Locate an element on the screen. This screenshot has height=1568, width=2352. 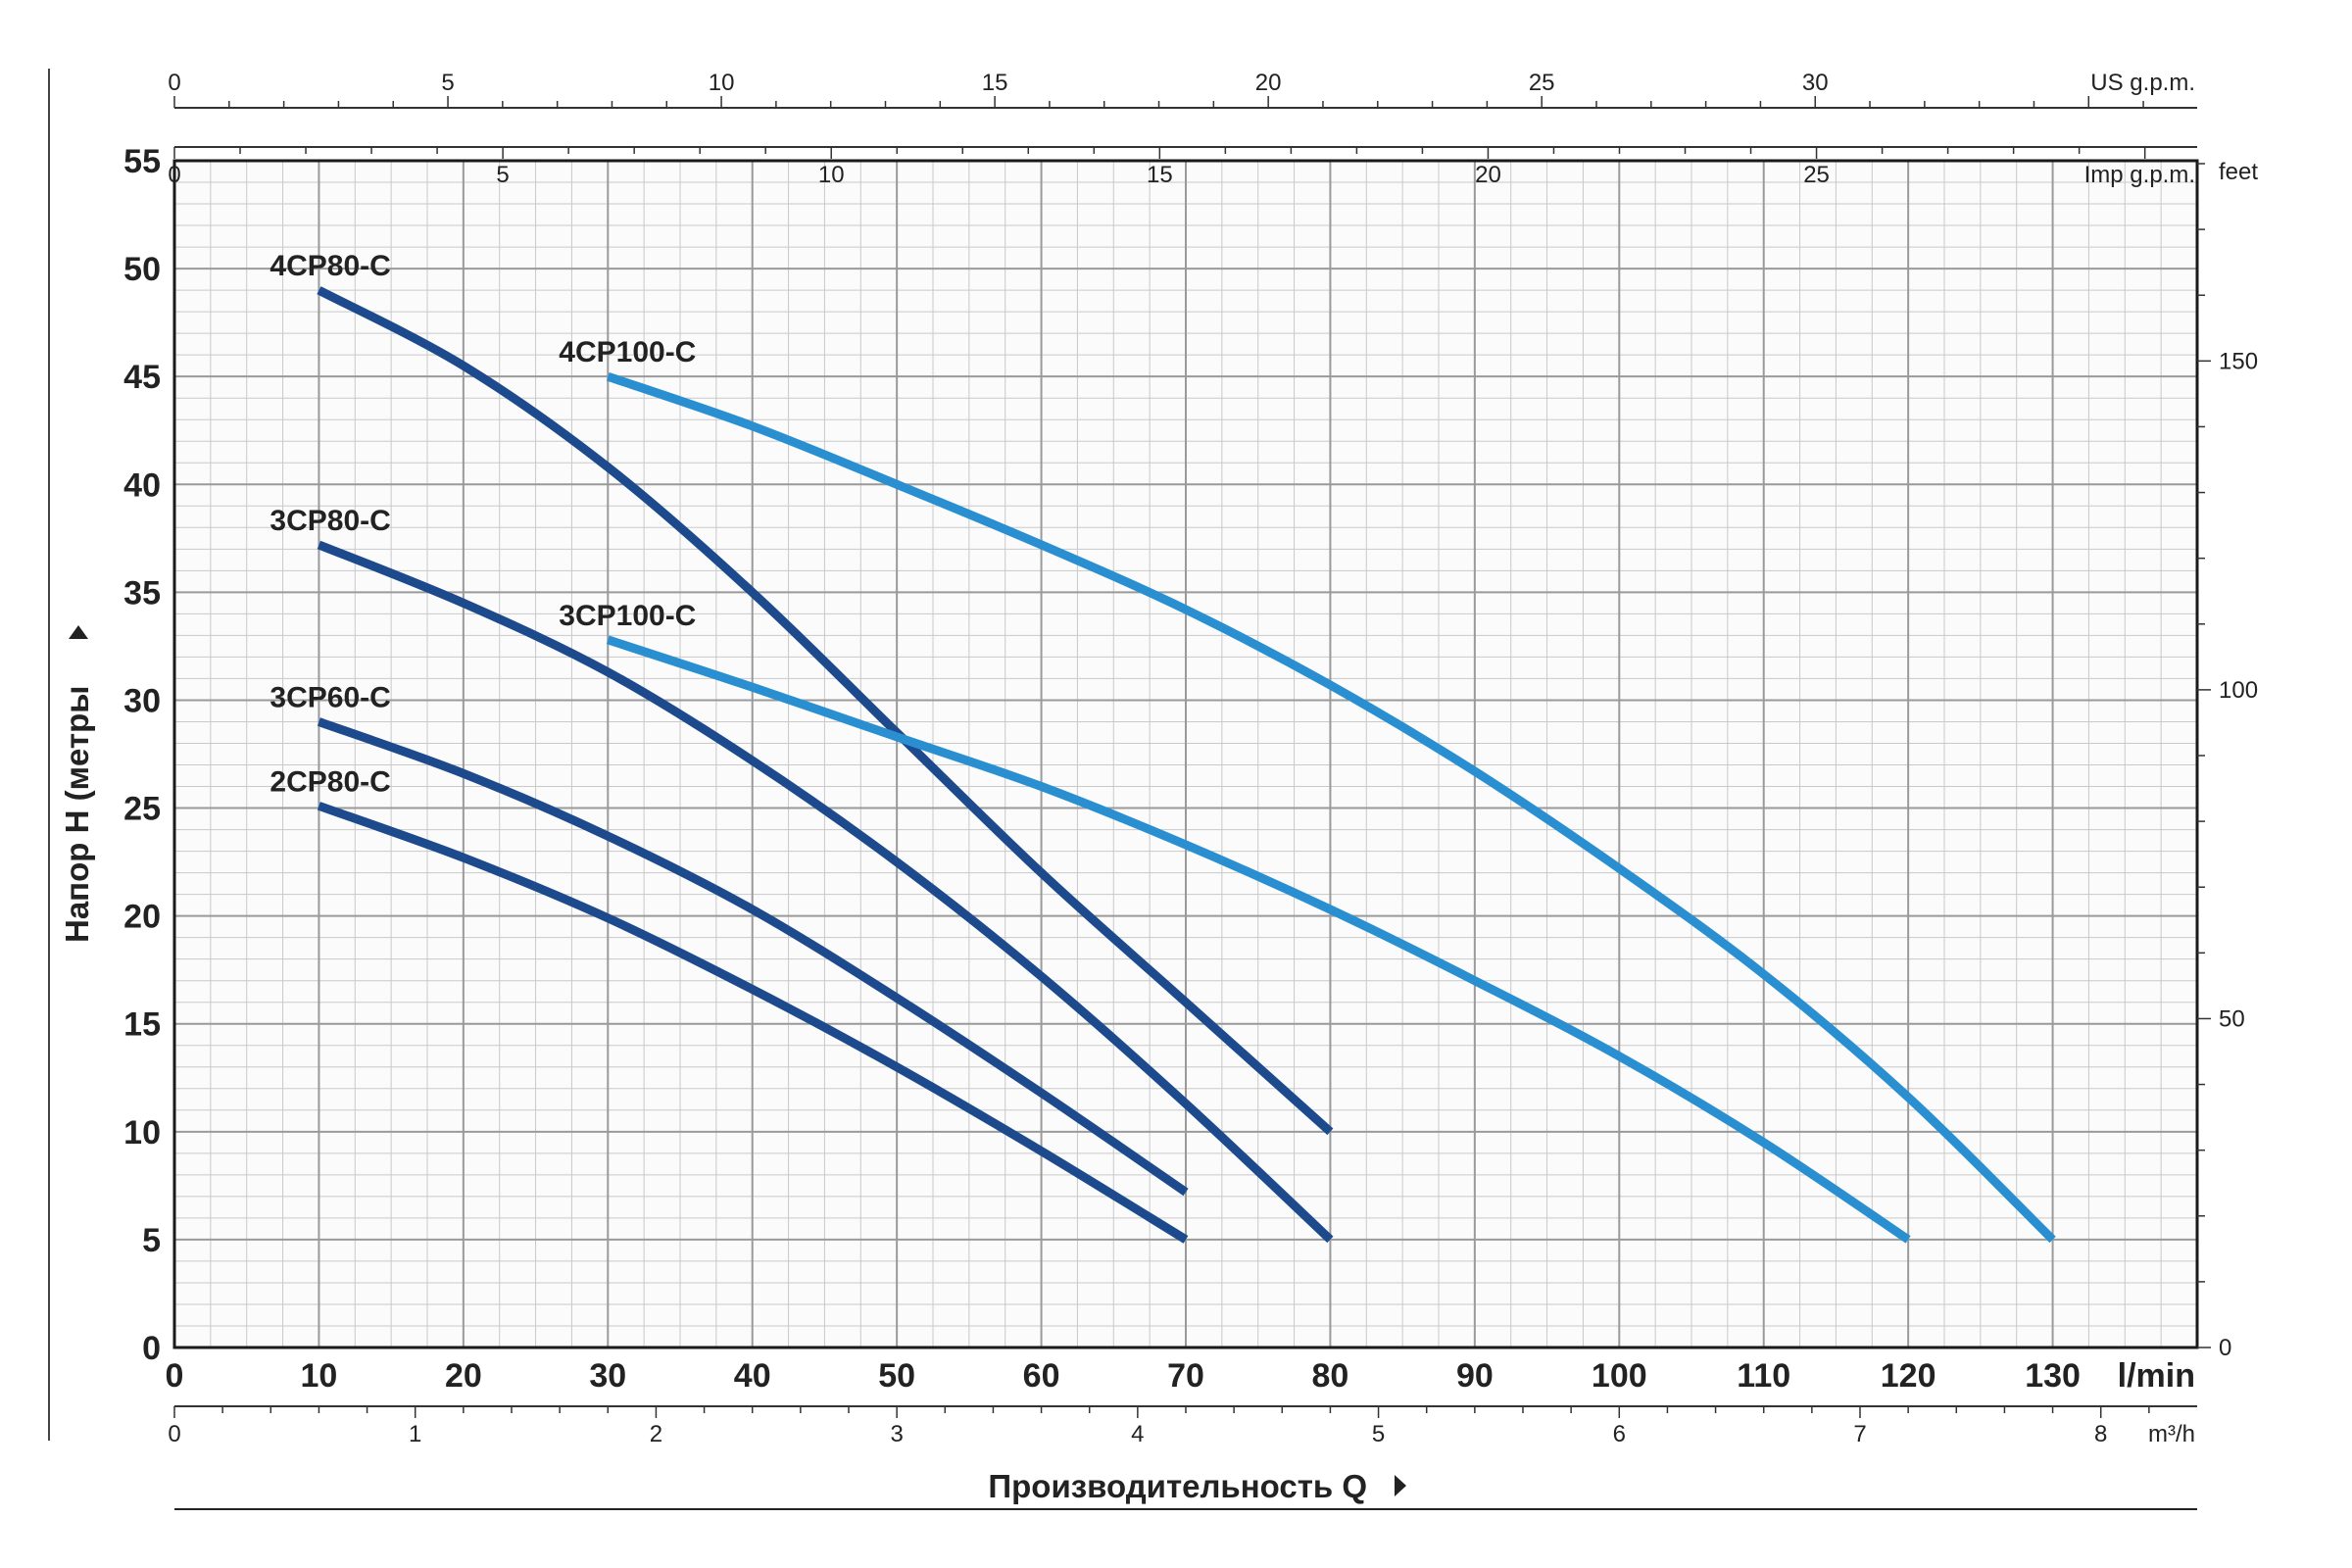
feet-tick-label: 100 is located at coordinates (2238, 690).